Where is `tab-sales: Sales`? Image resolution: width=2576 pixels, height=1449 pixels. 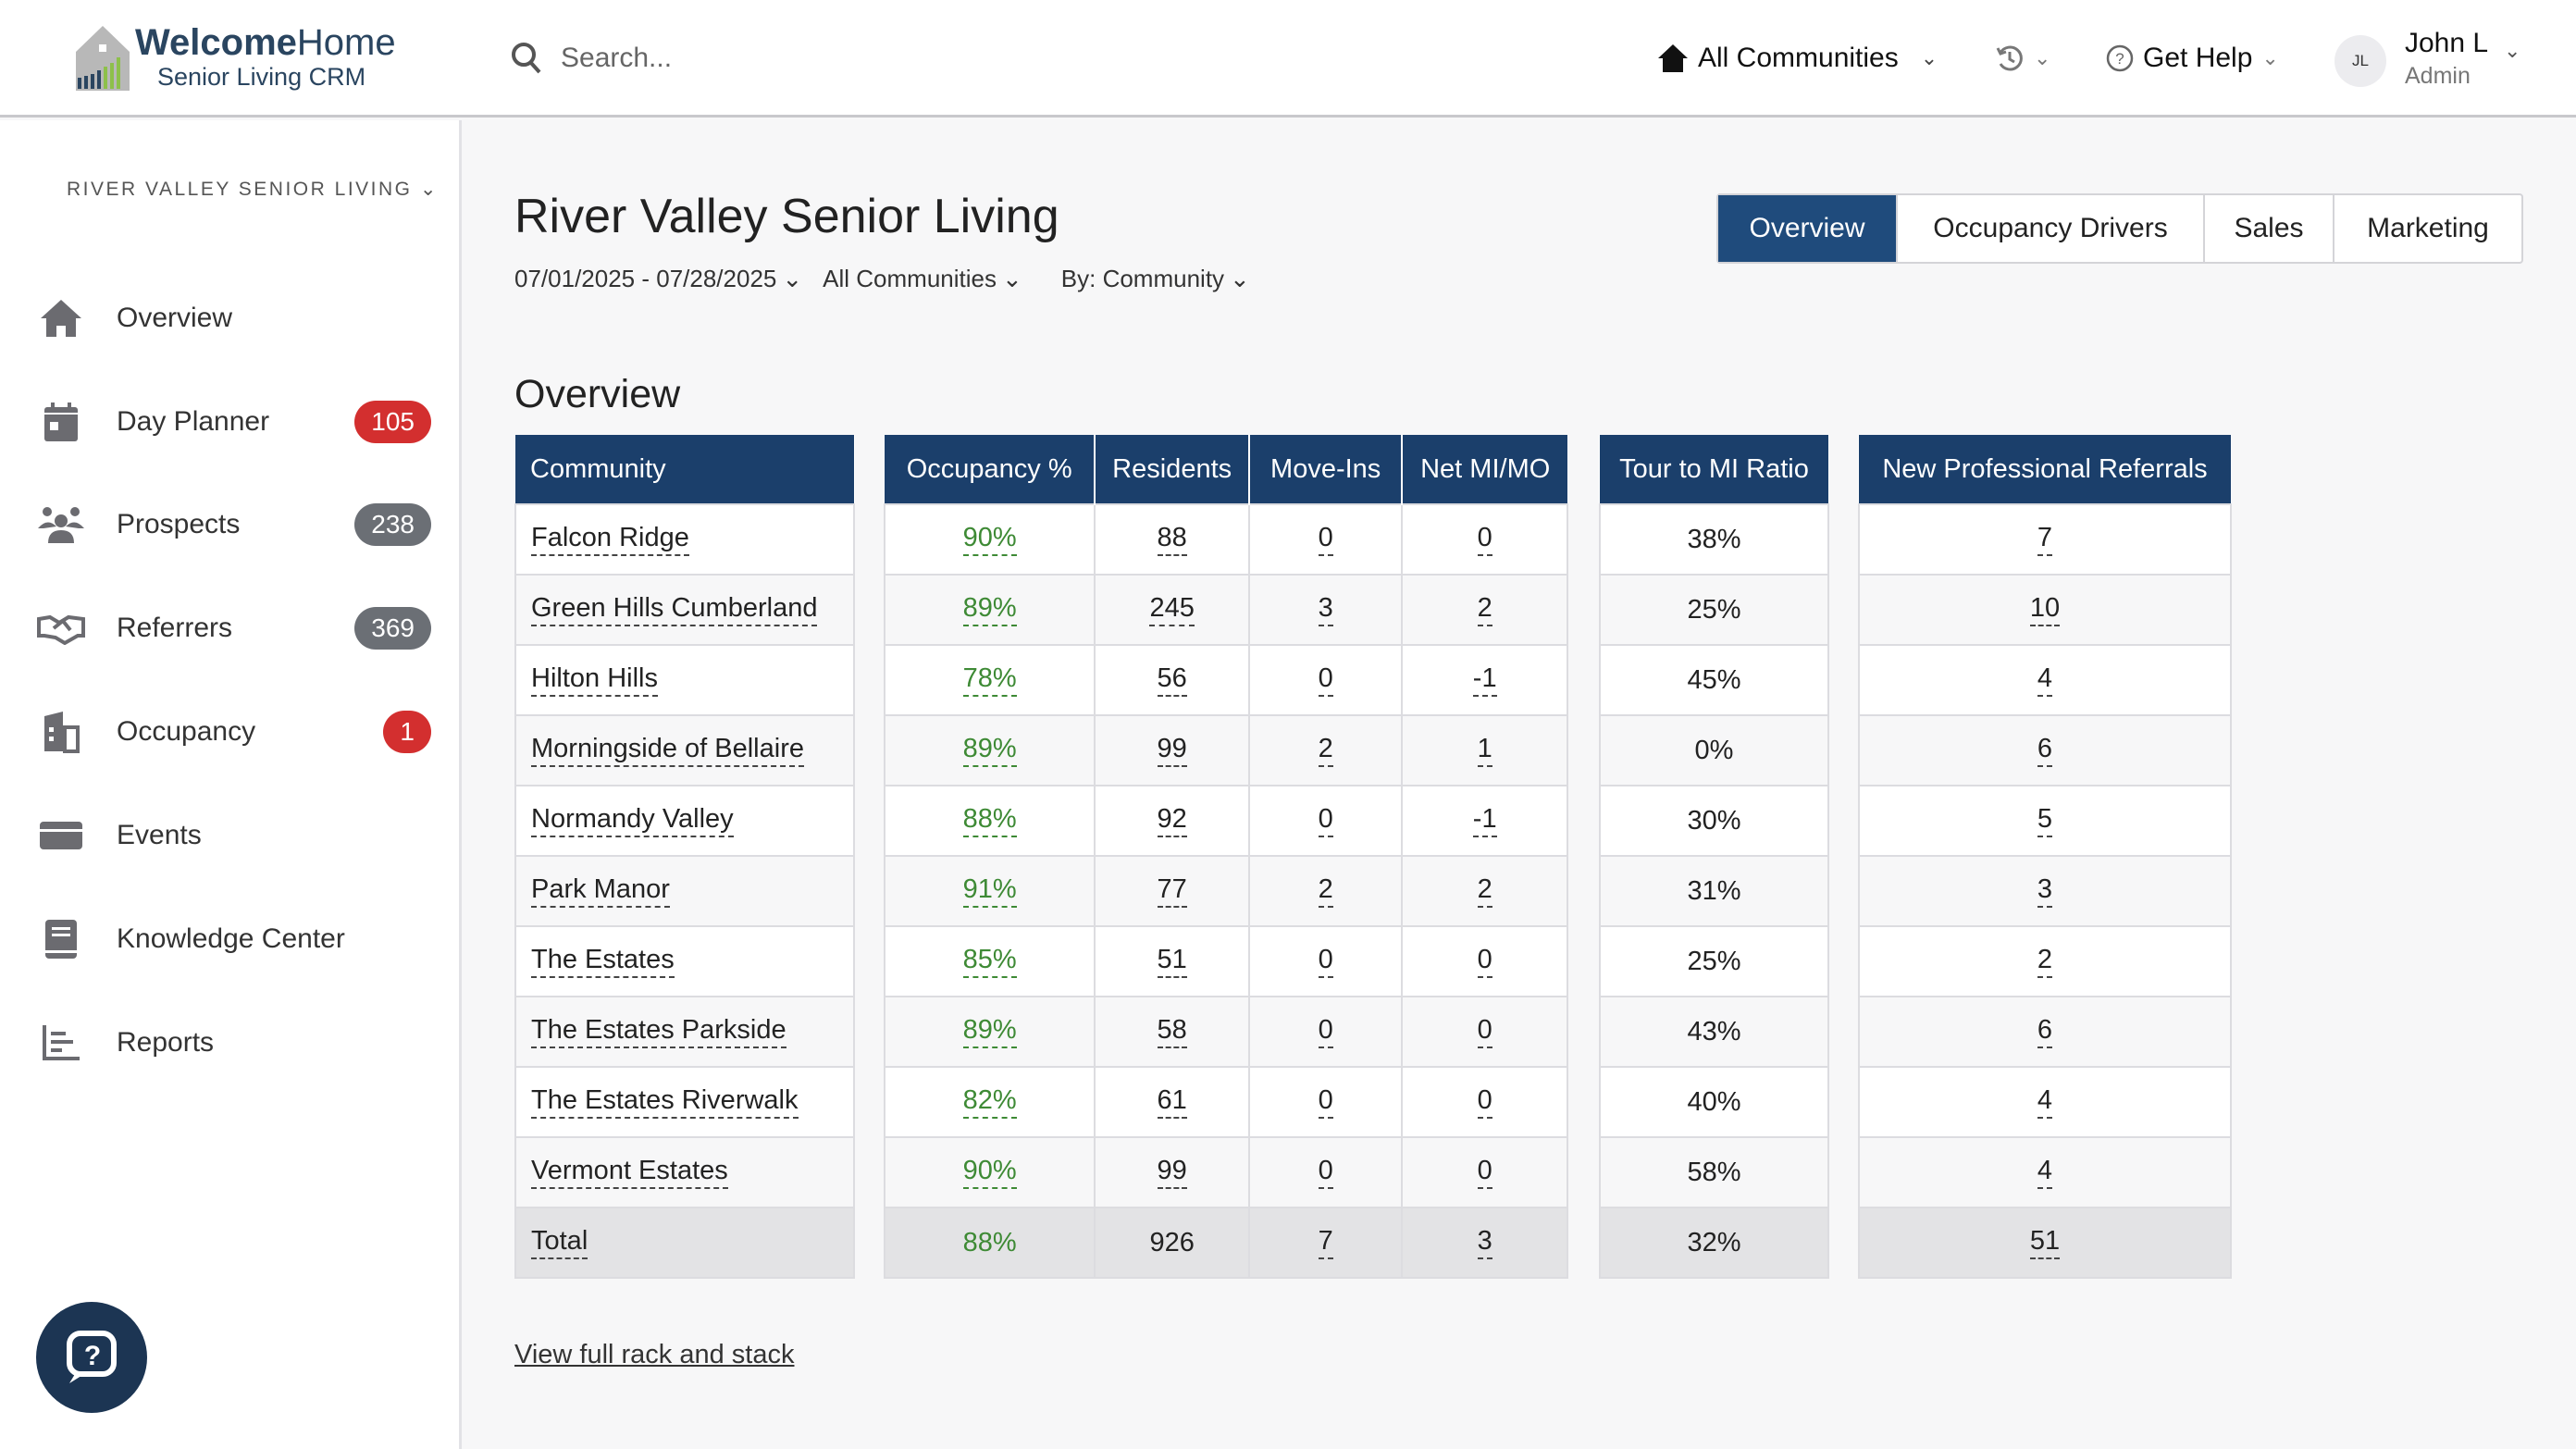 tab-sales: Sales is located at coordinates (2268, 229).